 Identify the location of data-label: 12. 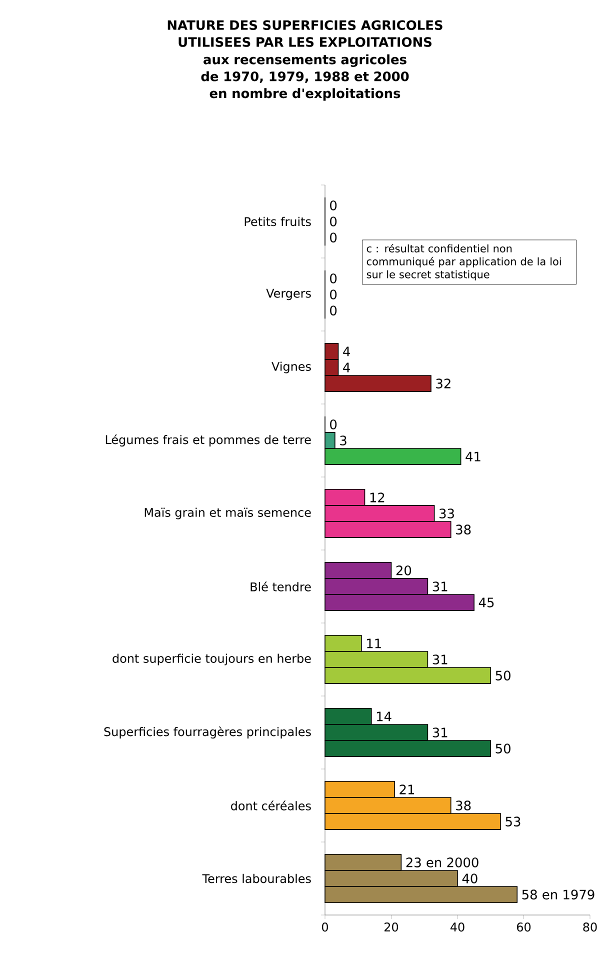
(377, 497).